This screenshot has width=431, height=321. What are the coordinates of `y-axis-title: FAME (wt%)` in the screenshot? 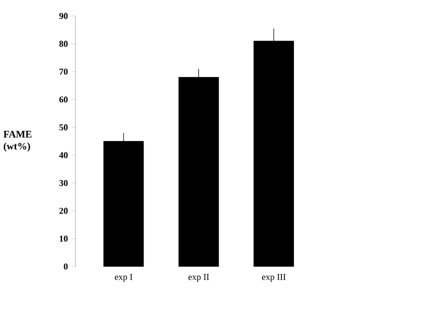 It's located at (18, 141).